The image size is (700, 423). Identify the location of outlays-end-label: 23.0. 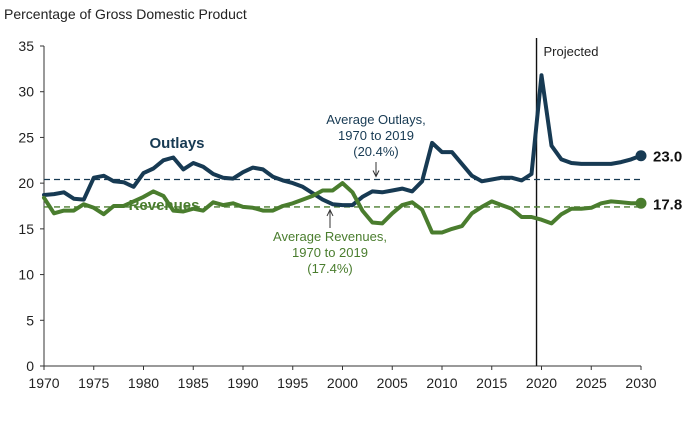
(667, 157).